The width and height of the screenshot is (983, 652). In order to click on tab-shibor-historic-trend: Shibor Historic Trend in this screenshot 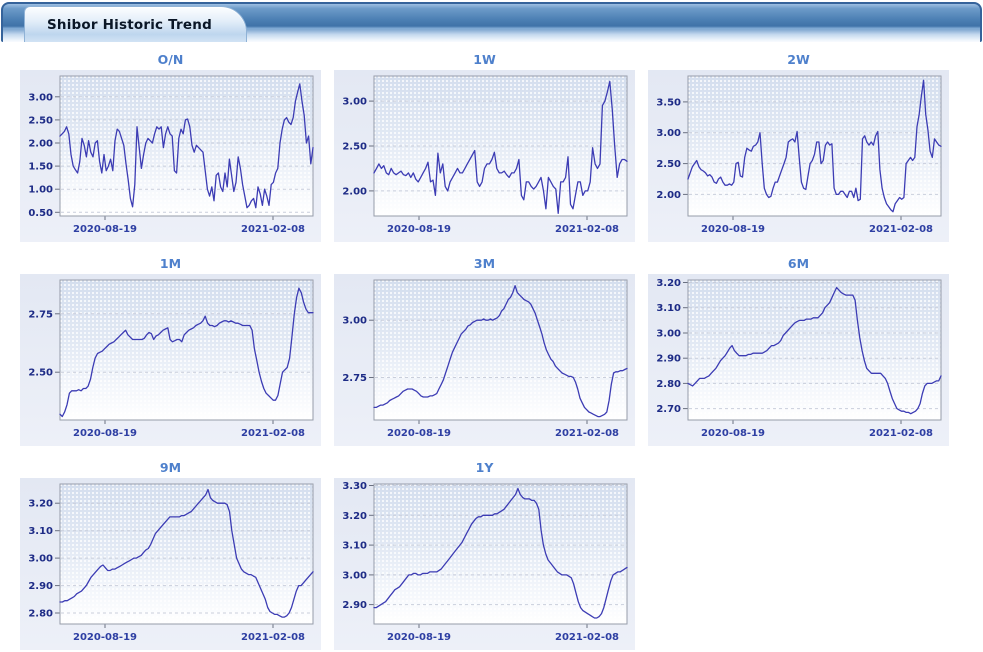, I will do `click(135, 24)`.